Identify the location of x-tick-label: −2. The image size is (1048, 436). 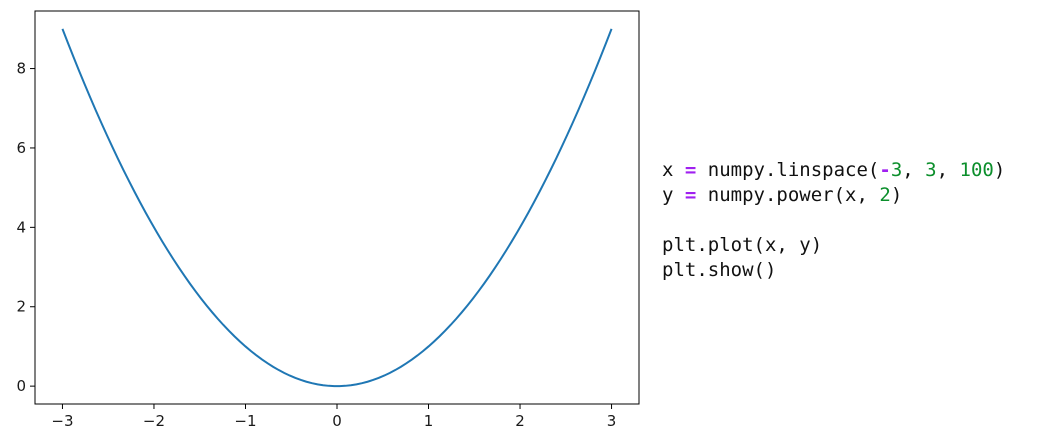
(154, 421).